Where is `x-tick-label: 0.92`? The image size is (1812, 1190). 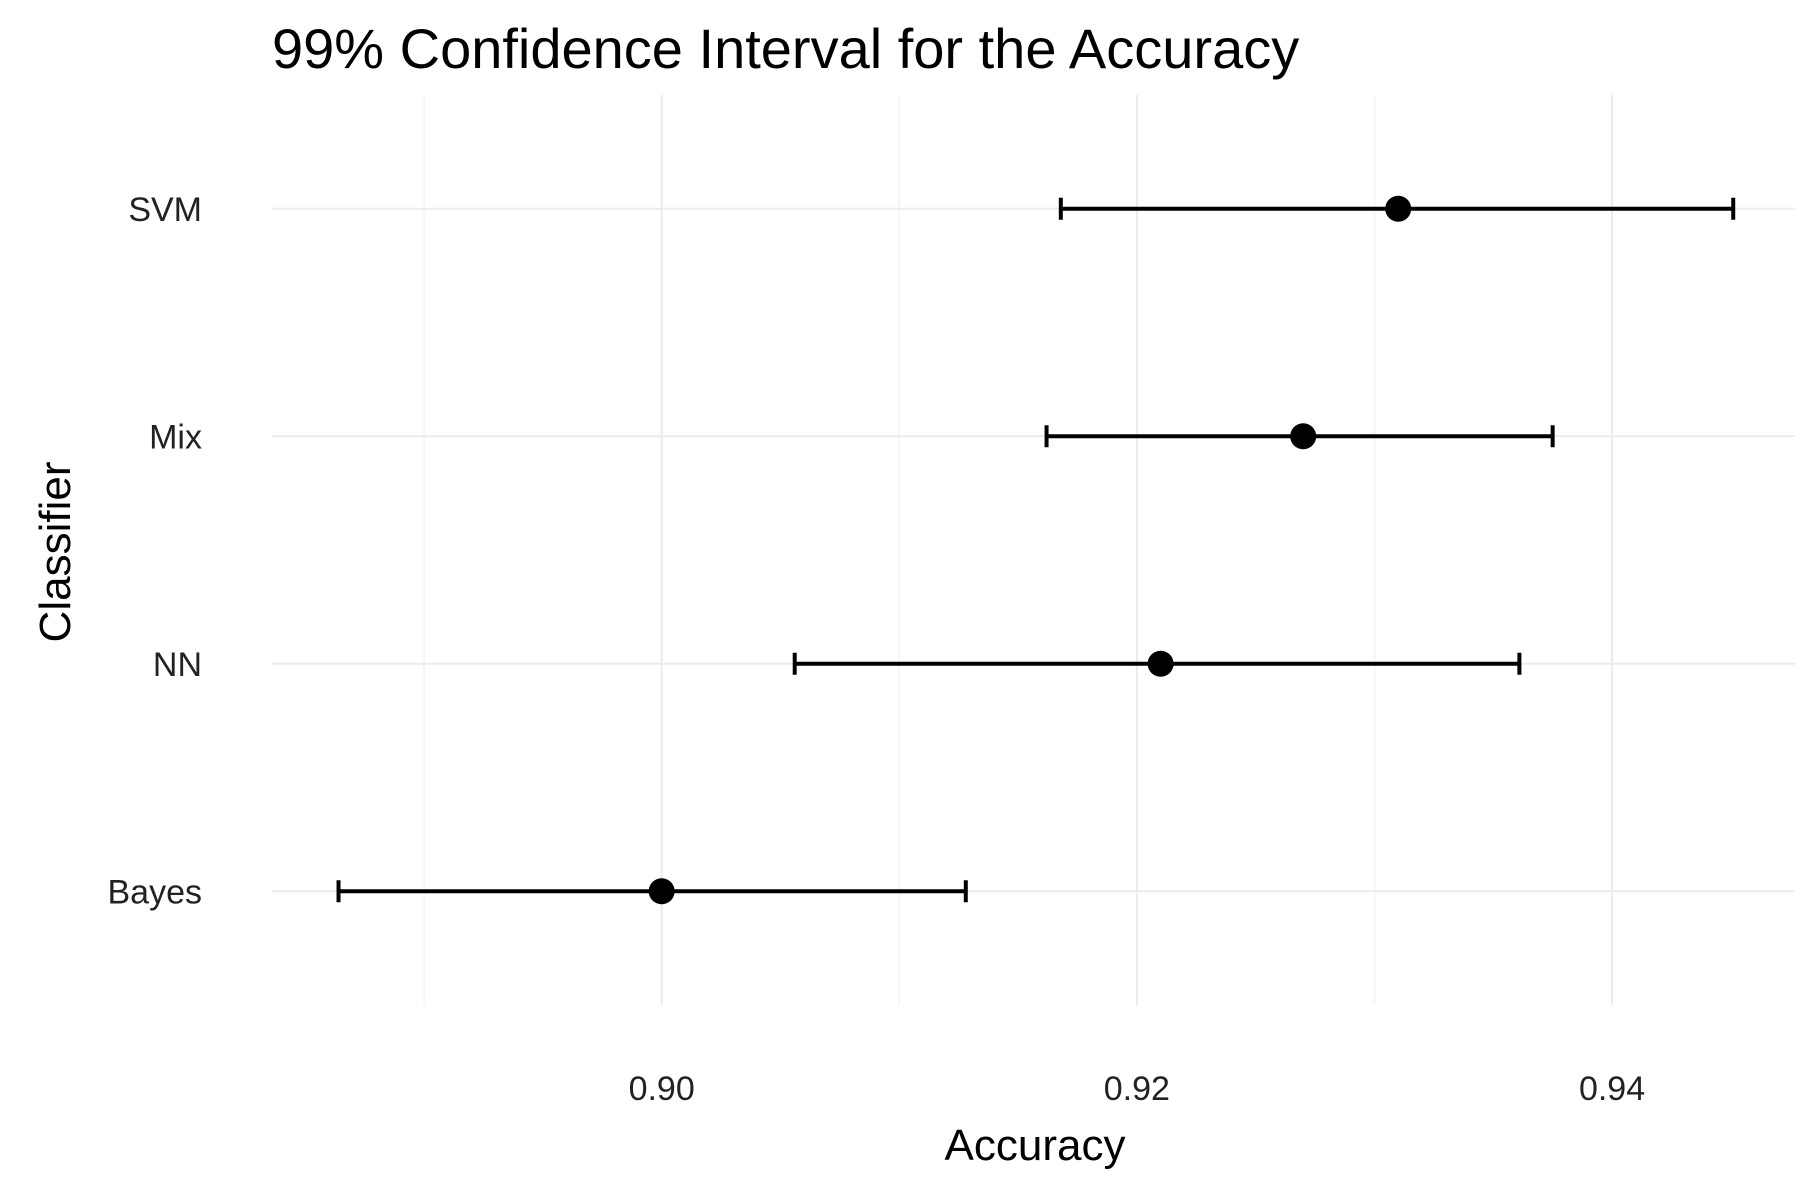
x-tick-label: 0.92 is located at coordinates (1137, 1089).